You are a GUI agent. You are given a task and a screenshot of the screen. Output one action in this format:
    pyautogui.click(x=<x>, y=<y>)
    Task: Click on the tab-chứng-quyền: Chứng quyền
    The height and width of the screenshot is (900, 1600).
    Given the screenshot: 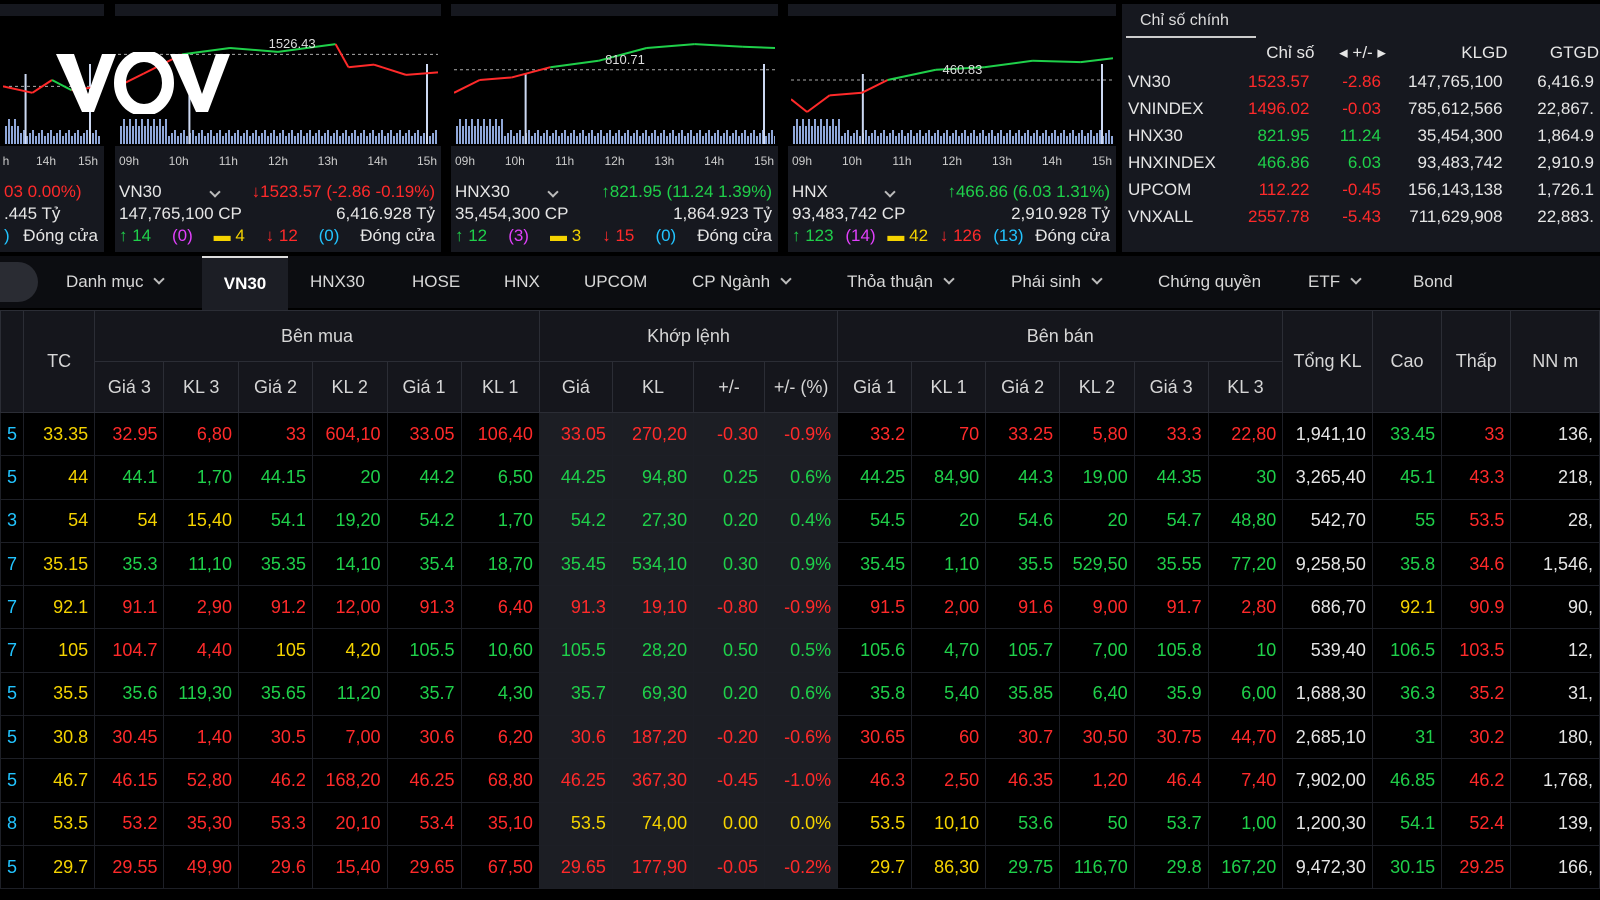 What is the action you would take?
    pyautogui.click(x=1209, y=282)
    